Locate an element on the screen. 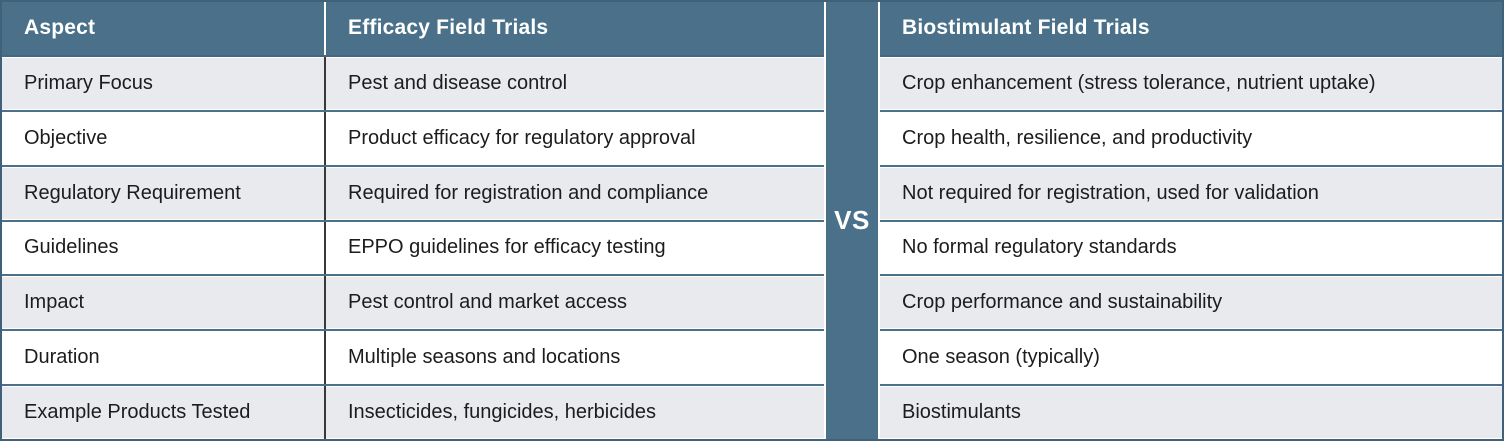 This screenshot has width=1504, height=441. vs-divider: VS is located at coordinates (852, 220).